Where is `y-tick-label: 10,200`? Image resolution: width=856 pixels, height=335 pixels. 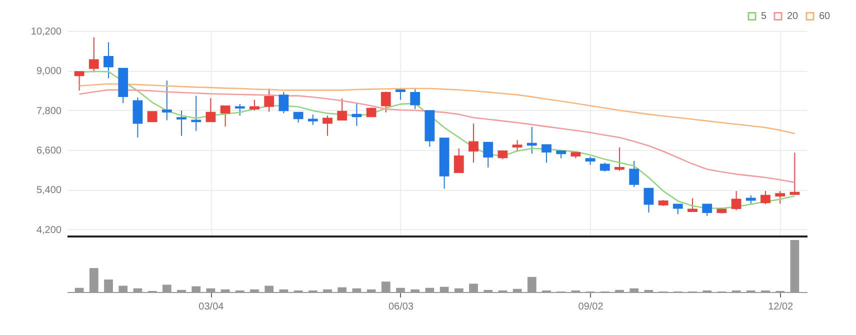 y-tick-label: 10,200 is located at coordinates (46, 32).